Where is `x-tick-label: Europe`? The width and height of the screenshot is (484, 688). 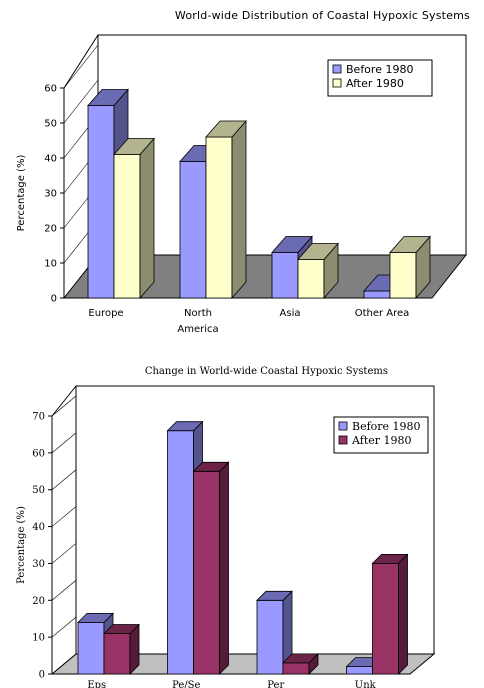 x-tick-label: Europe is located at coordinates (105, 313).